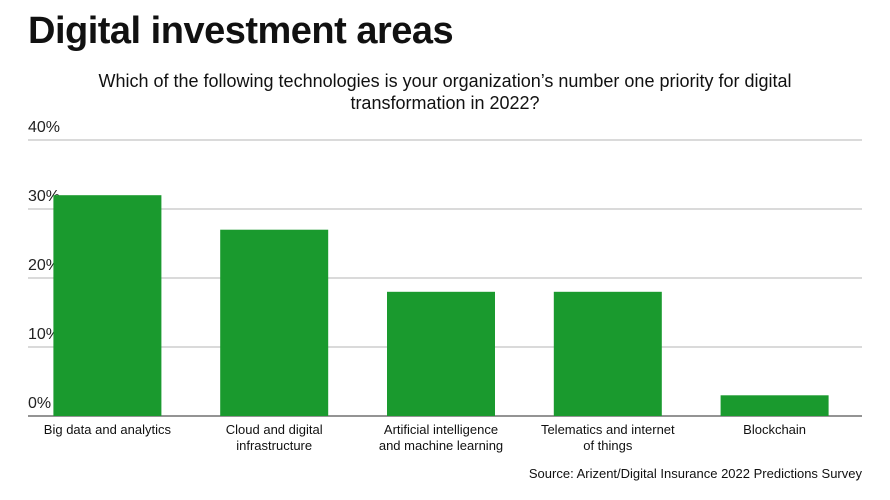 This screenshot has width=890, height=500. I want to click on y-tick-label: 20%, so click(44, 265).